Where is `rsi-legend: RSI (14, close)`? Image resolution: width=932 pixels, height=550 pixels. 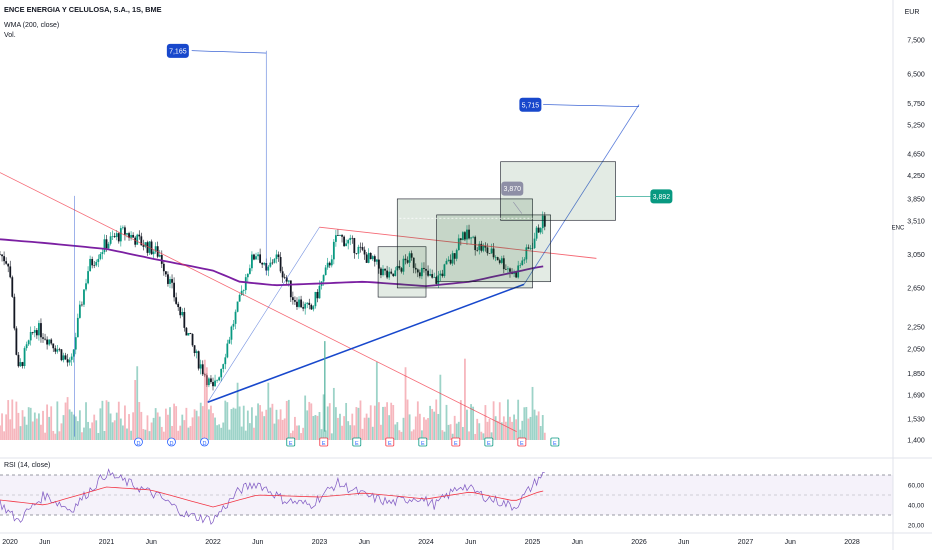
rsi-legend: RSI (14, close) is located at coordinates (27, 465).